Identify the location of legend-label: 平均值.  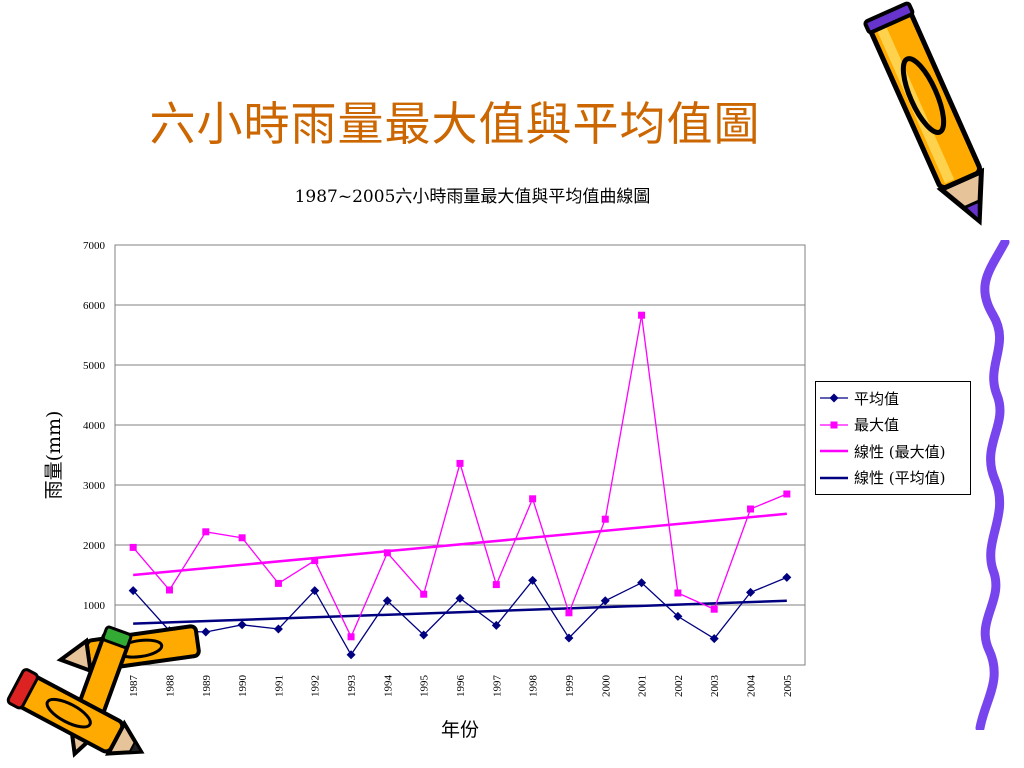
(877, 398).